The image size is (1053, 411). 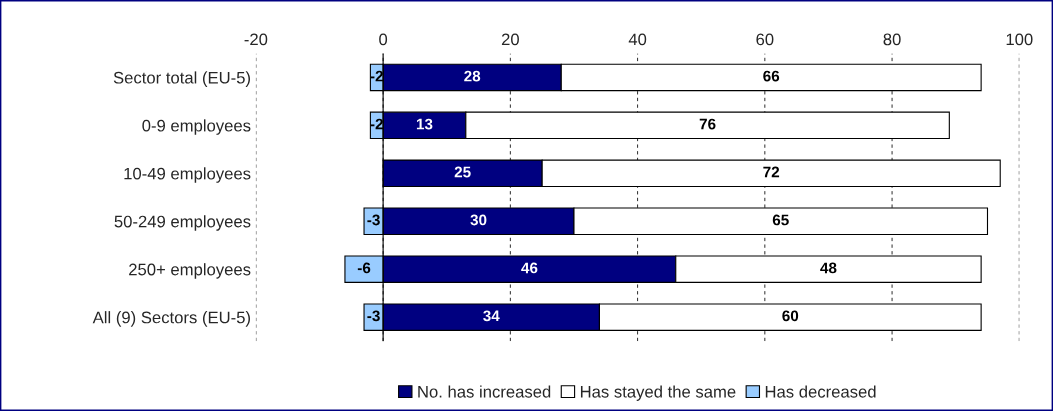 What do you see at coordinates (790, 316) in the screenshot?
I see `data-label: 60` at bounding box center [790, 316].